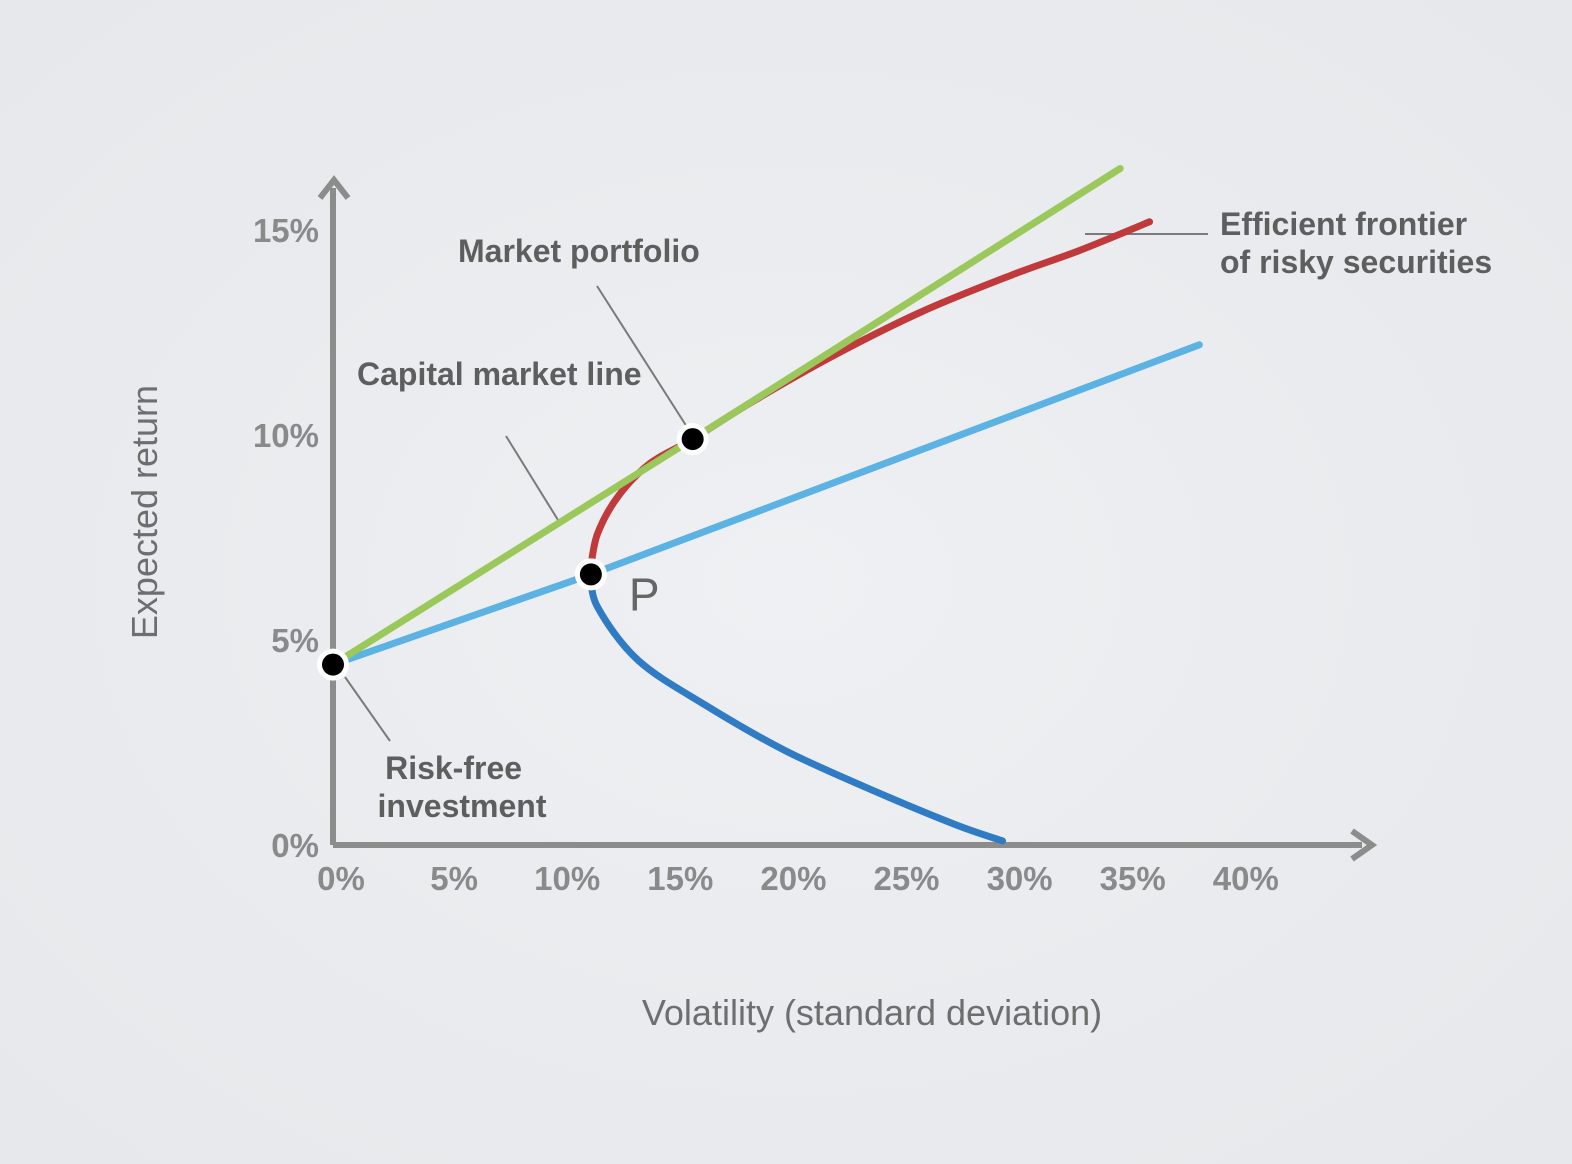 This screenshot has width=1572, height=1164. I want to click on leader-market-portfolio, so click(642, 356).